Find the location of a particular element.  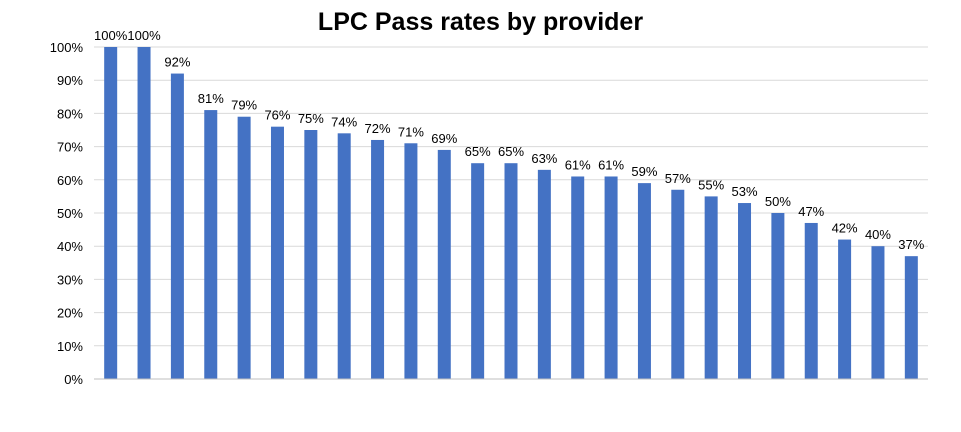

y-tick-label: 60% is located at coordinates (70, 180).